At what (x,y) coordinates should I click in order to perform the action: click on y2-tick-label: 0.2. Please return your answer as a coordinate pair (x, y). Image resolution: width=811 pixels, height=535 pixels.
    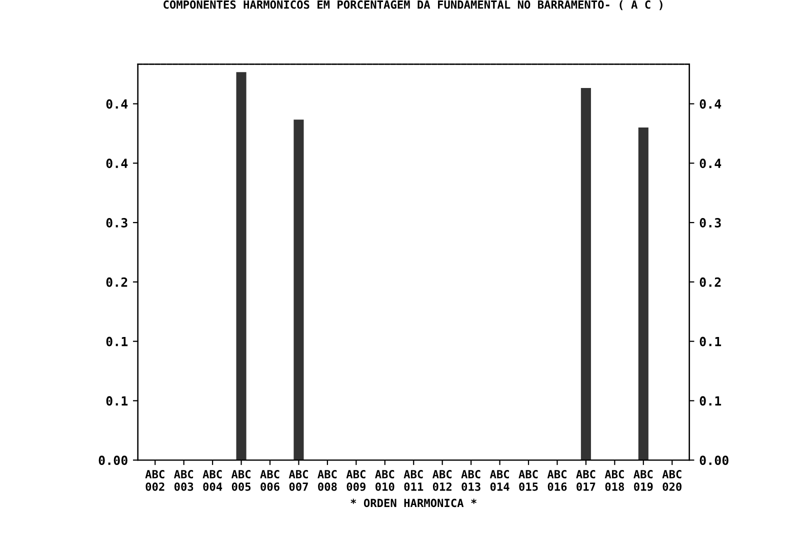
    Looking at the image, I should click on (710, 282).